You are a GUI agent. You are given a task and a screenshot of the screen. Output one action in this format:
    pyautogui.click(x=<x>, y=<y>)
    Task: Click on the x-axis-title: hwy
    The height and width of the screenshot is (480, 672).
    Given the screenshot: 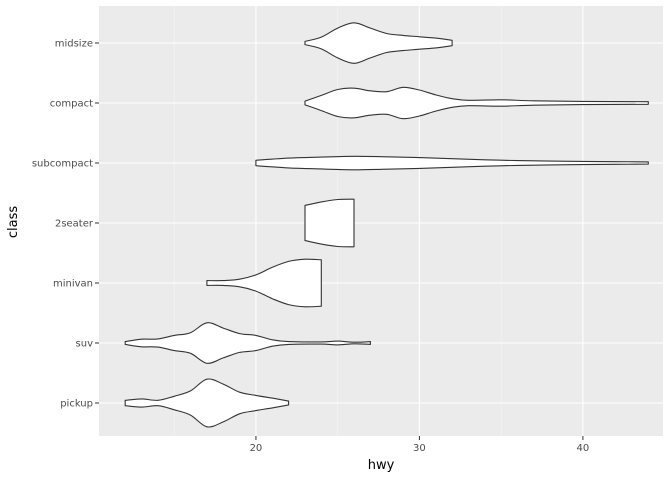 What is the action you would take?
    pyautogui.click(x=381, y=465)
    